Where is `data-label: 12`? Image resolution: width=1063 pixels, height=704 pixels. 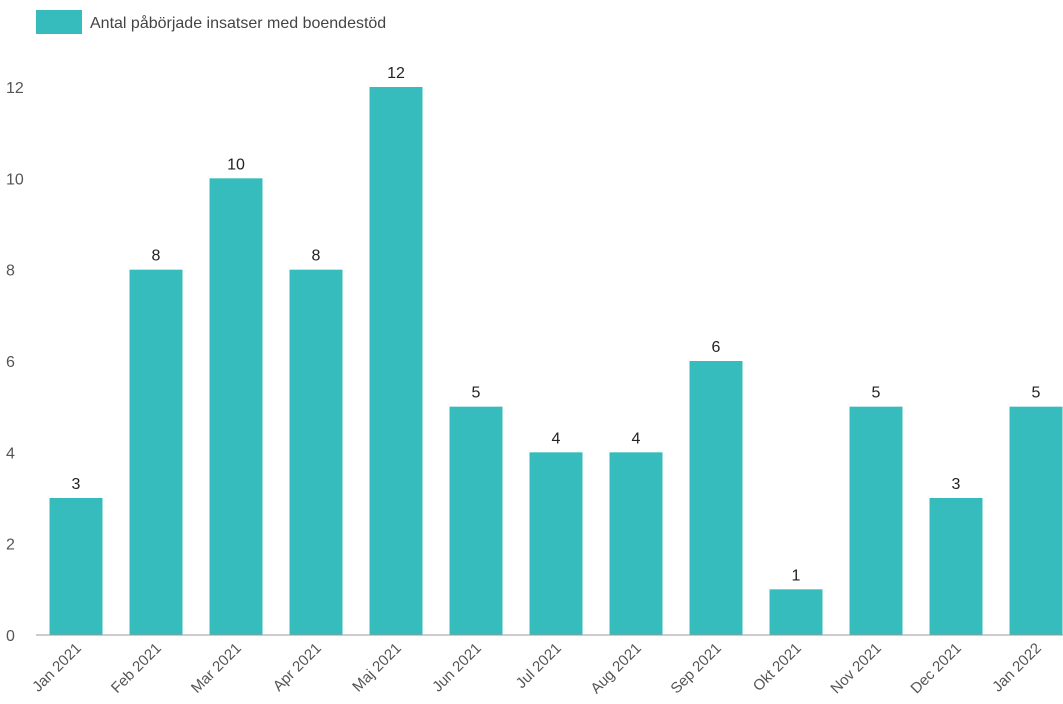 data-label: 12 is located at coordinates (396, 73).